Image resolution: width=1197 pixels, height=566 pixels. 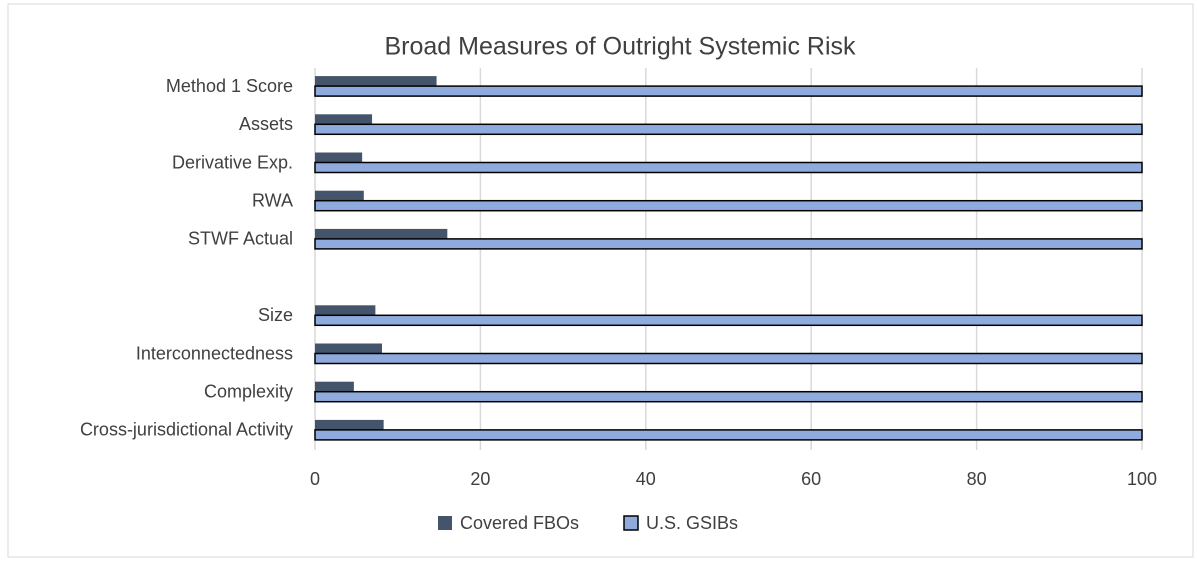 I want to click on y-tick-label: Cross-jurisdictional Activity, so click(x=186, y=430).